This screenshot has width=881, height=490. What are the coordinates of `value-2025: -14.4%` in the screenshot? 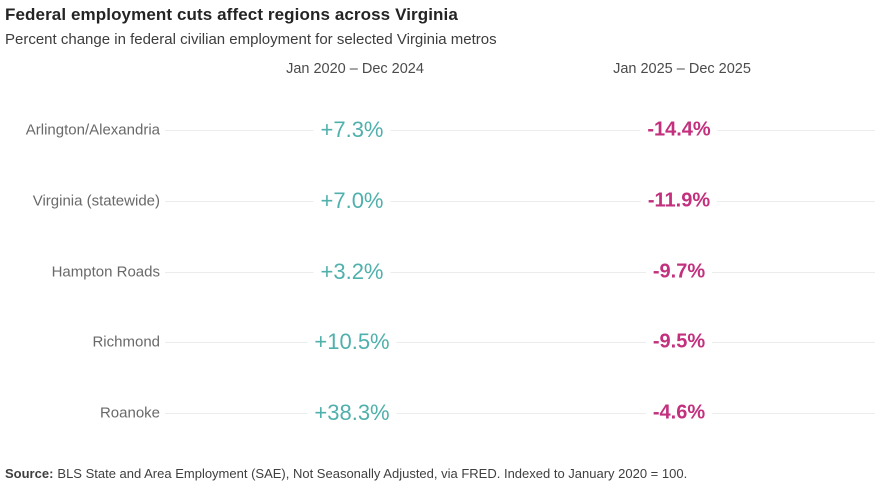 It's located at (679, 130).